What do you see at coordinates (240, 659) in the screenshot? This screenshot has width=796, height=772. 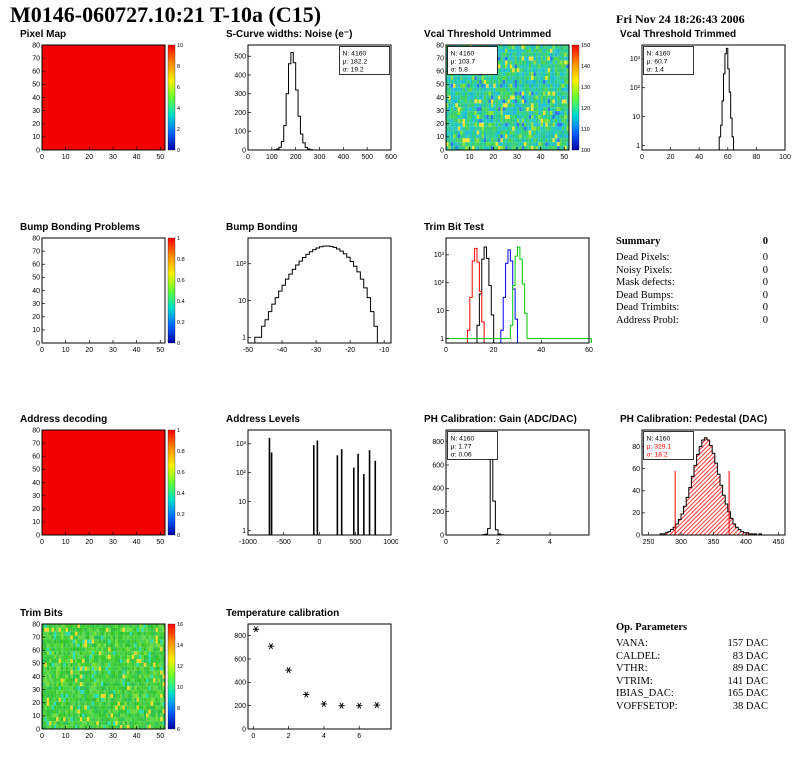 I see `svg-text: 600` at bounding box center [240, 659].